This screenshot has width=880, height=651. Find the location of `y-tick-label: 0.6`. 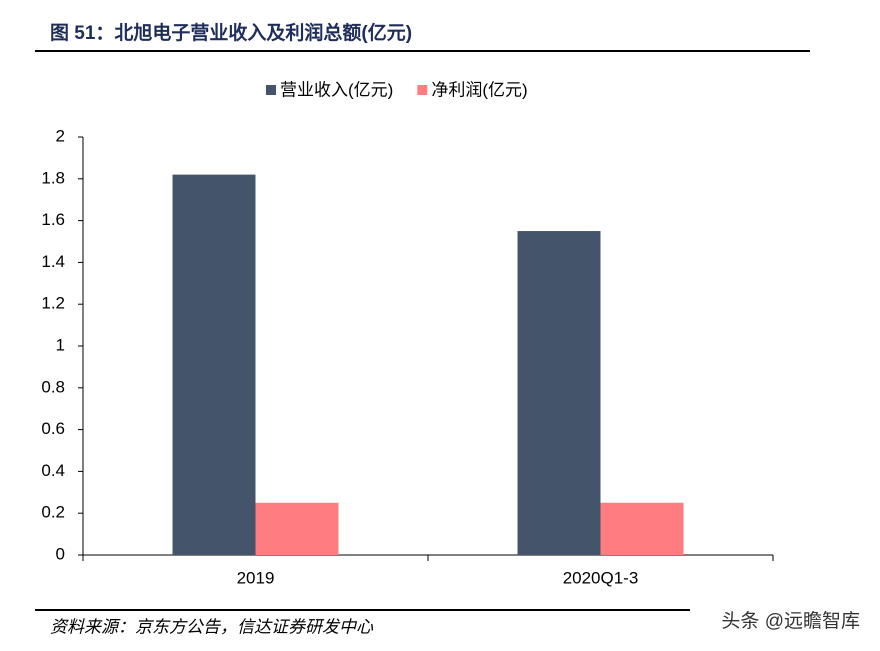

y-tick-label: 0.6 is located at coordinates (53, 428).